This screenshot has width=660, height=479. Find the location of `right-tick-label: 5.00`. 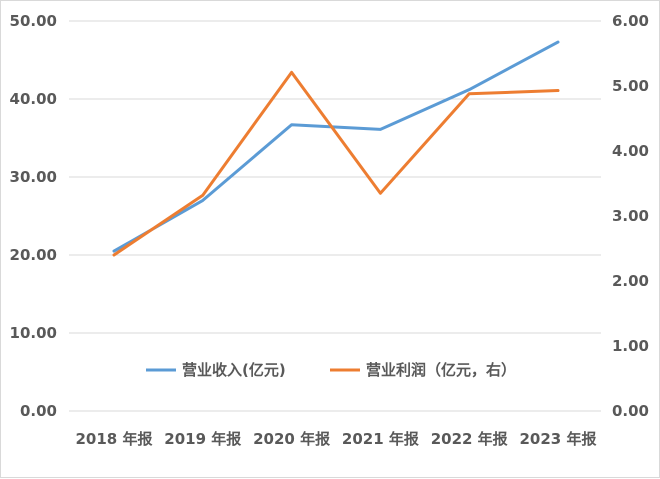

right-tick-label: 5.00 is located at coordinates (630, 86).